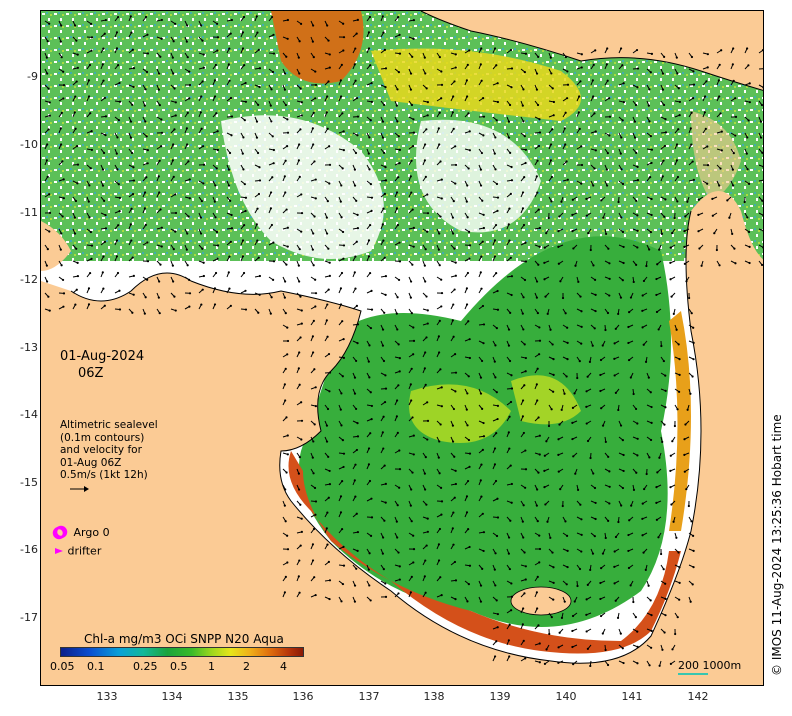 The image size is (792, 716). I want to click on date-day: 01-Aug-2024, so click(102, 356).